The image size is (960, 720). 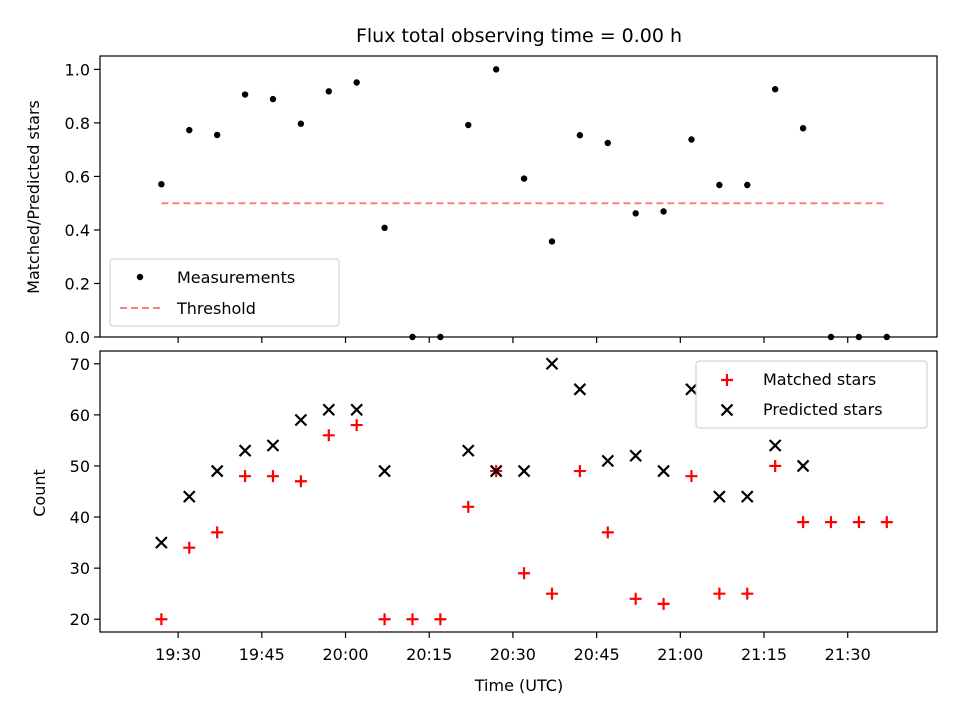 I want to click on y-tick-label: 0.4, so click(x=77, y=230).